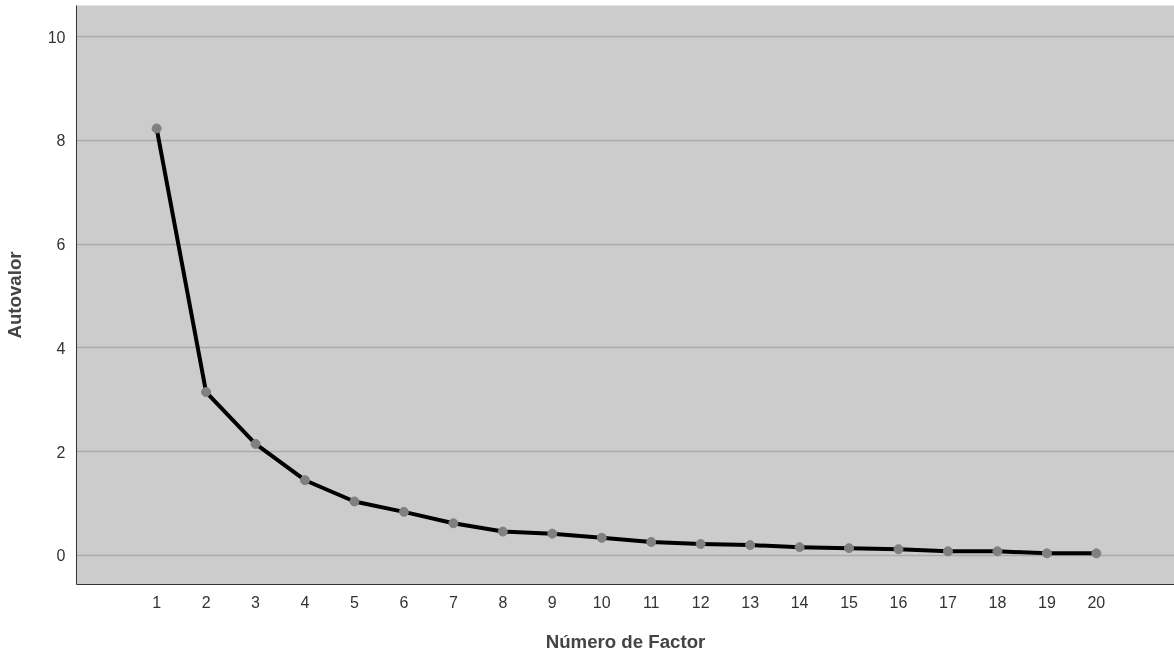 The image size is (1174, 654). What do you see at coordinates (61, 452) in the screenshot?
I see `y-tick-label: 2` at bounding box center [61, 452].